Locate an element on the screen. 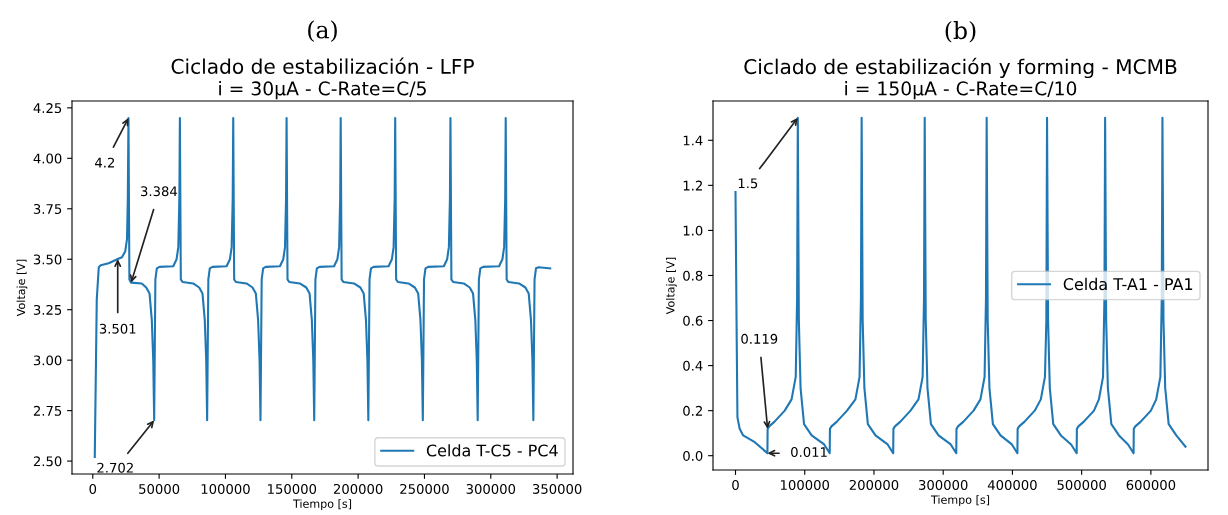 The height and width of the screenshot is (515, 1228). x-tick-label: 500000 is located at coordinates (1081, 484).